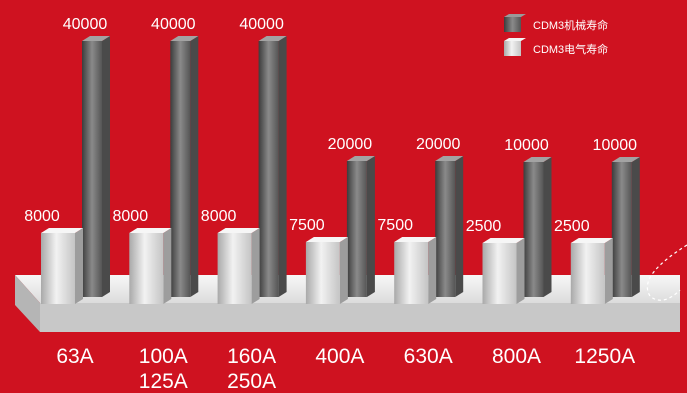  What do you see at coordinates (570, 25) in the screenshot?
I see `legend-label-mechanical: CDM3机械寿命` at bounding box center [570, 25].